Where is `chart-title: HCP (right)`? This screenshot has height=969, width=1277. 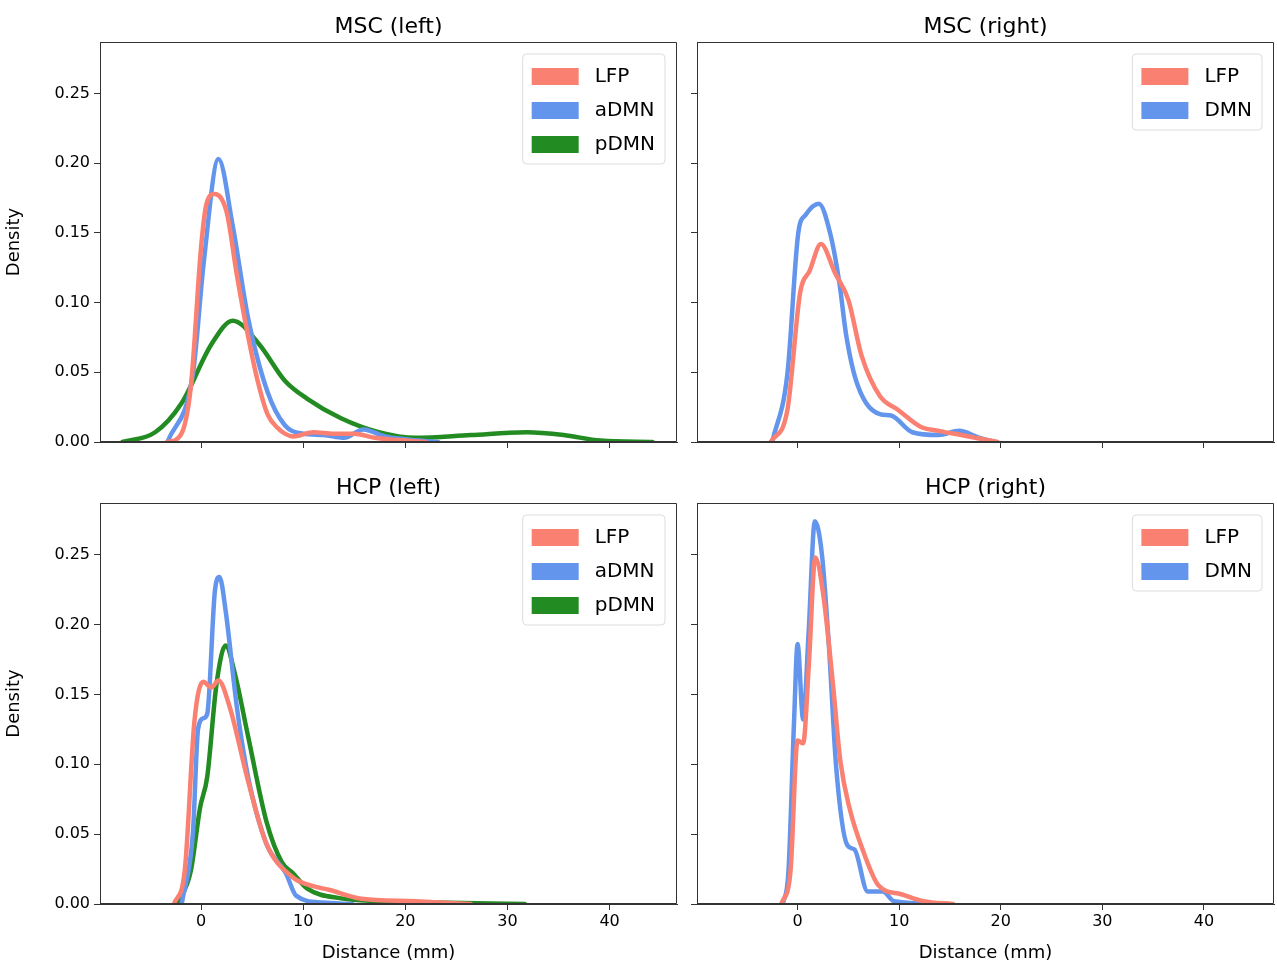
chart-title: HCP (right) is located at coordinates (985, 486).